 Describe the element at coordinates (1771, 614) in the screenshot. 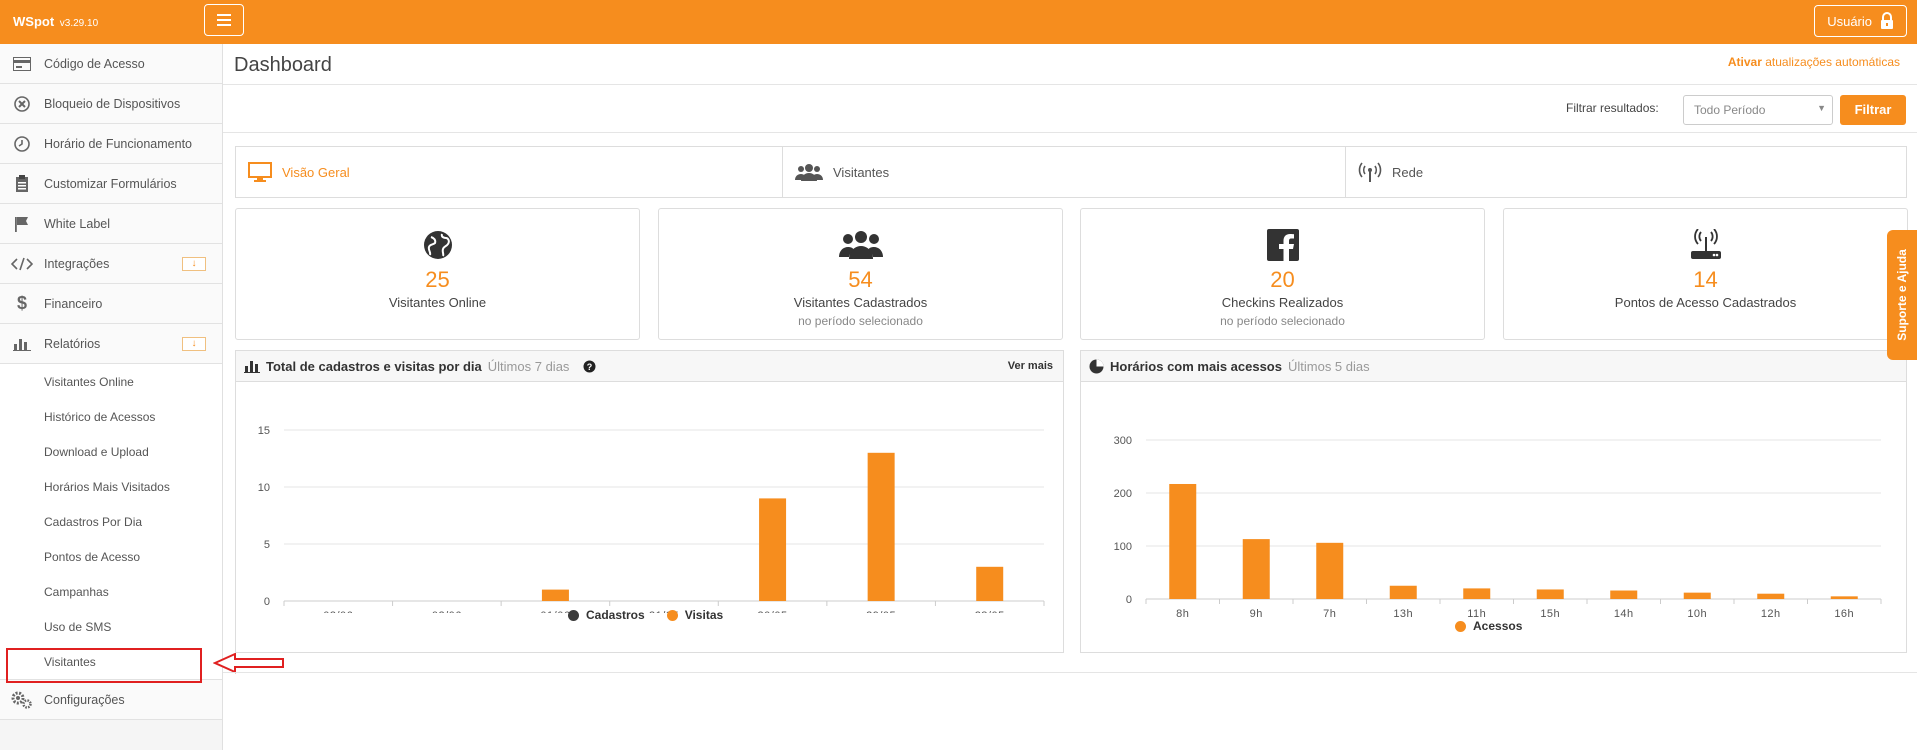

I see `x-tick-label: 12h` at that location.